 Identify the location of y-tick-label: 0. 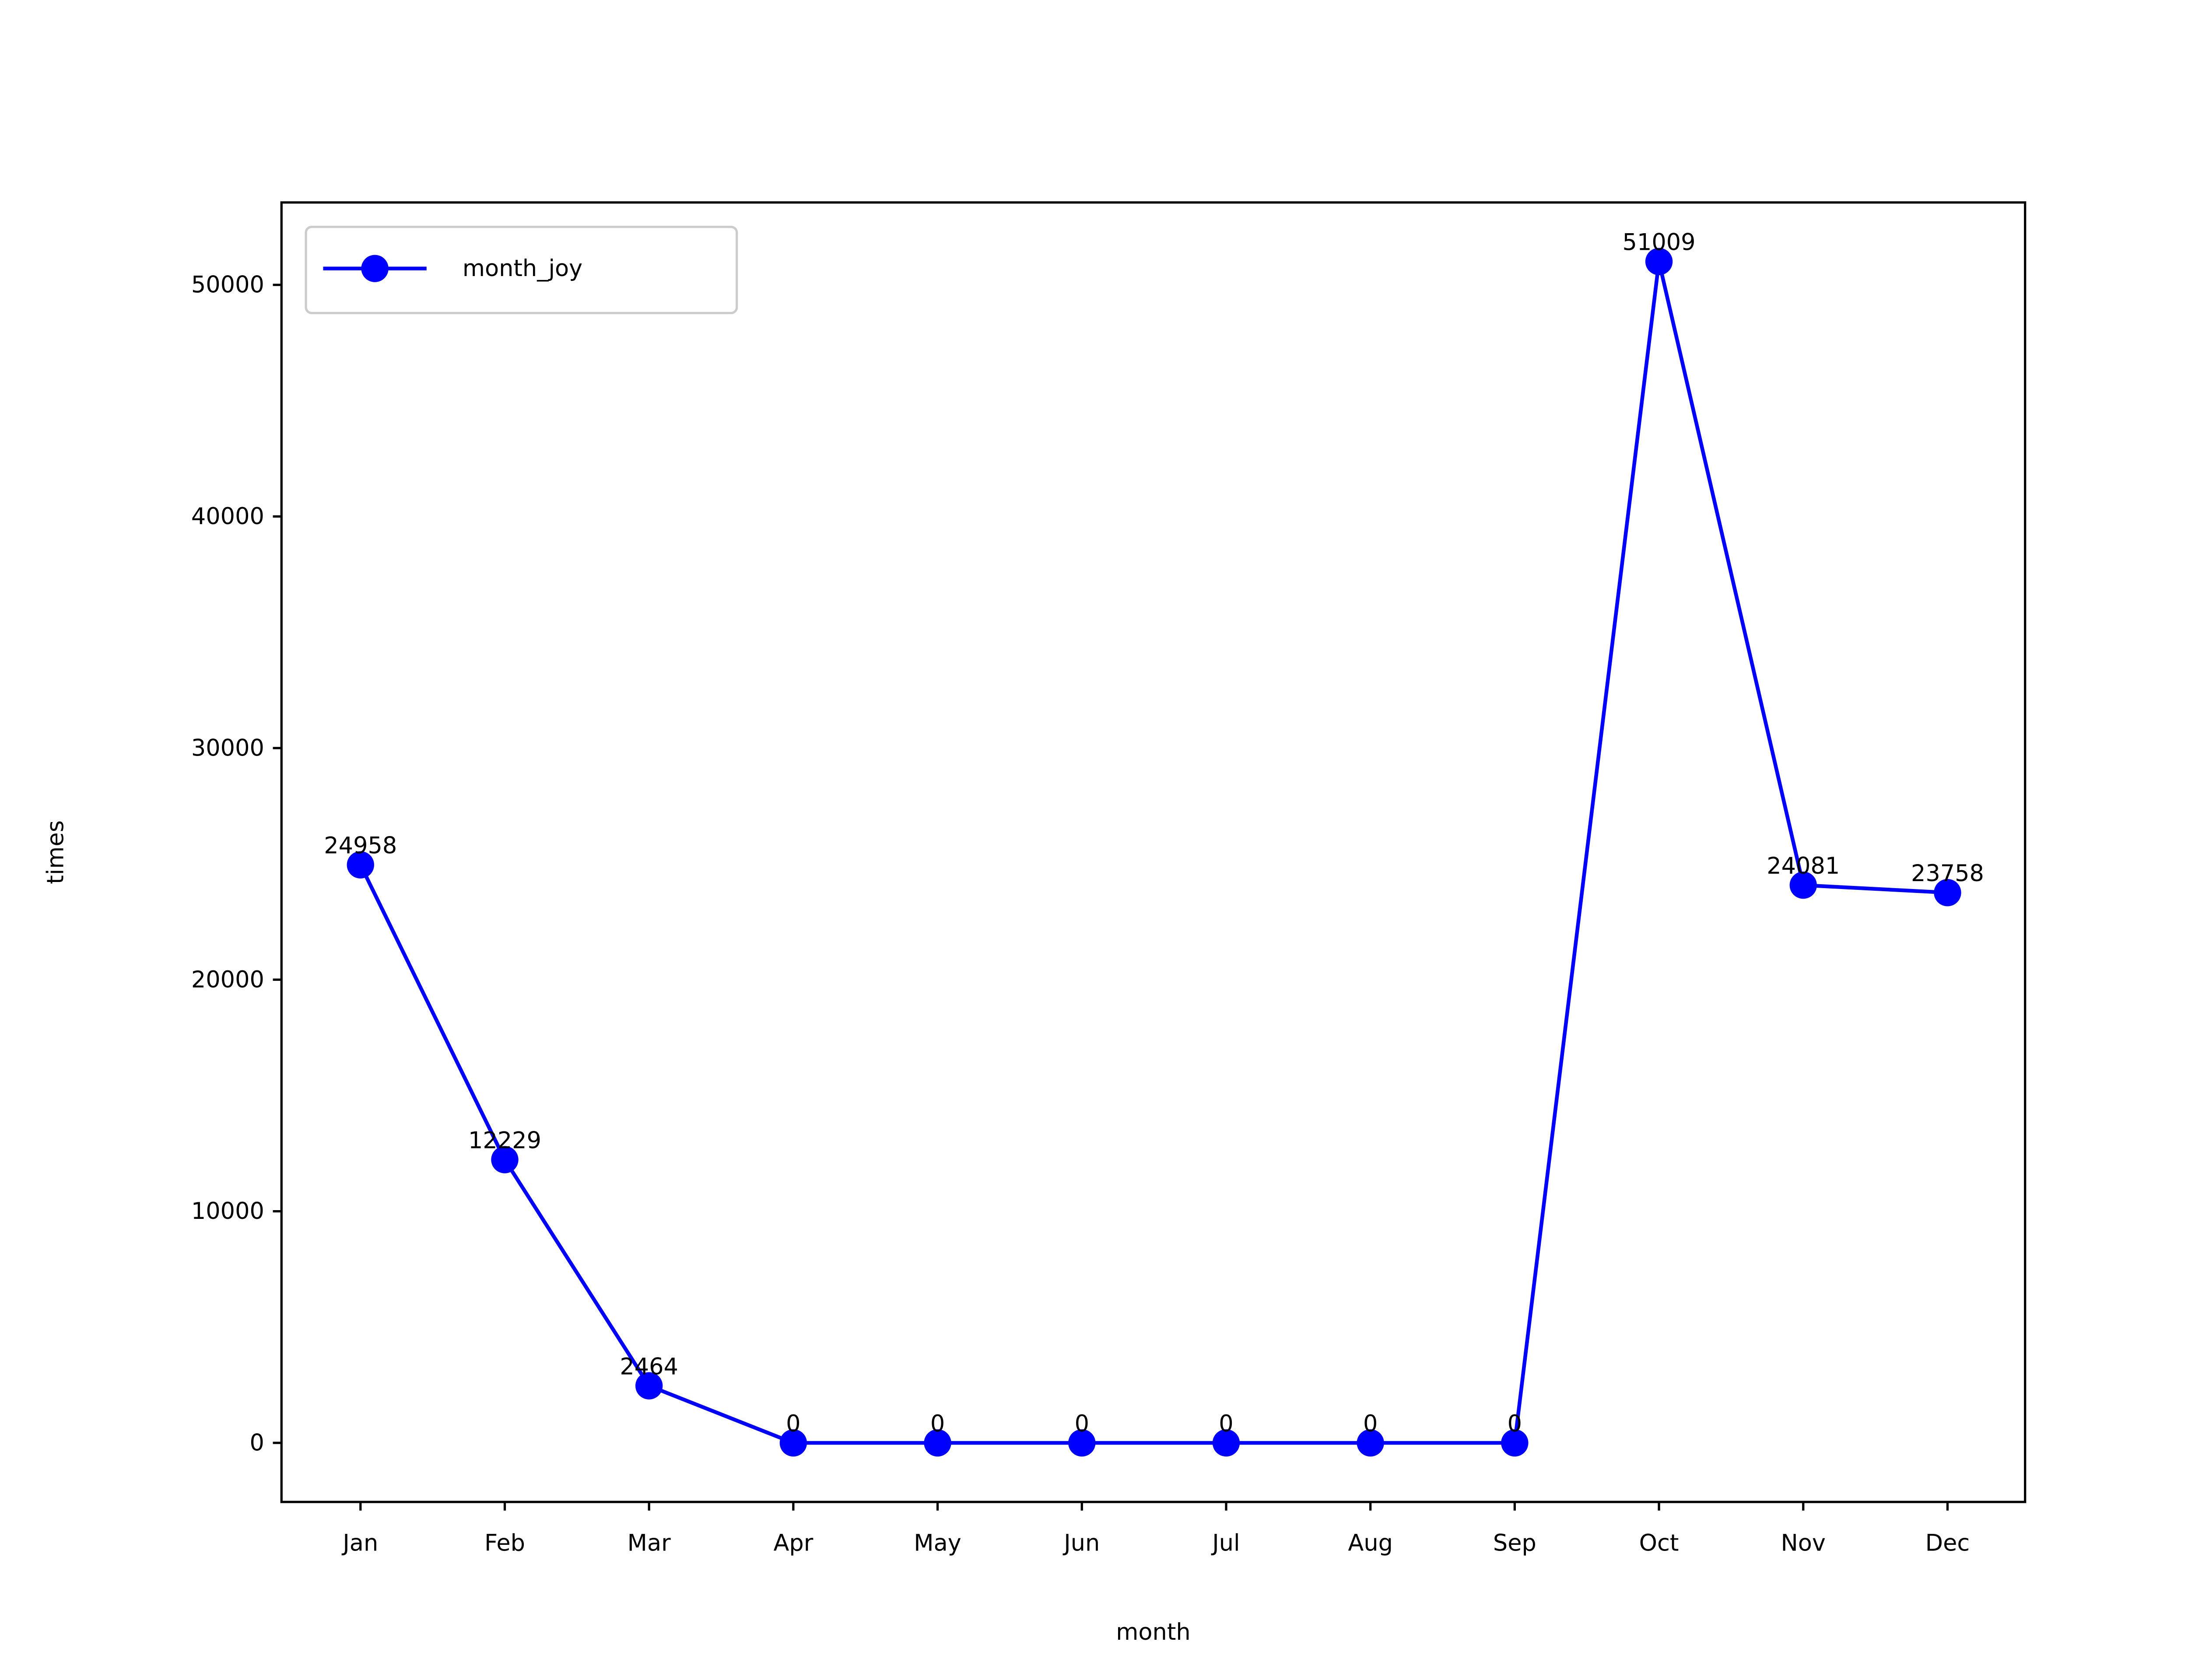
(256, 1443).